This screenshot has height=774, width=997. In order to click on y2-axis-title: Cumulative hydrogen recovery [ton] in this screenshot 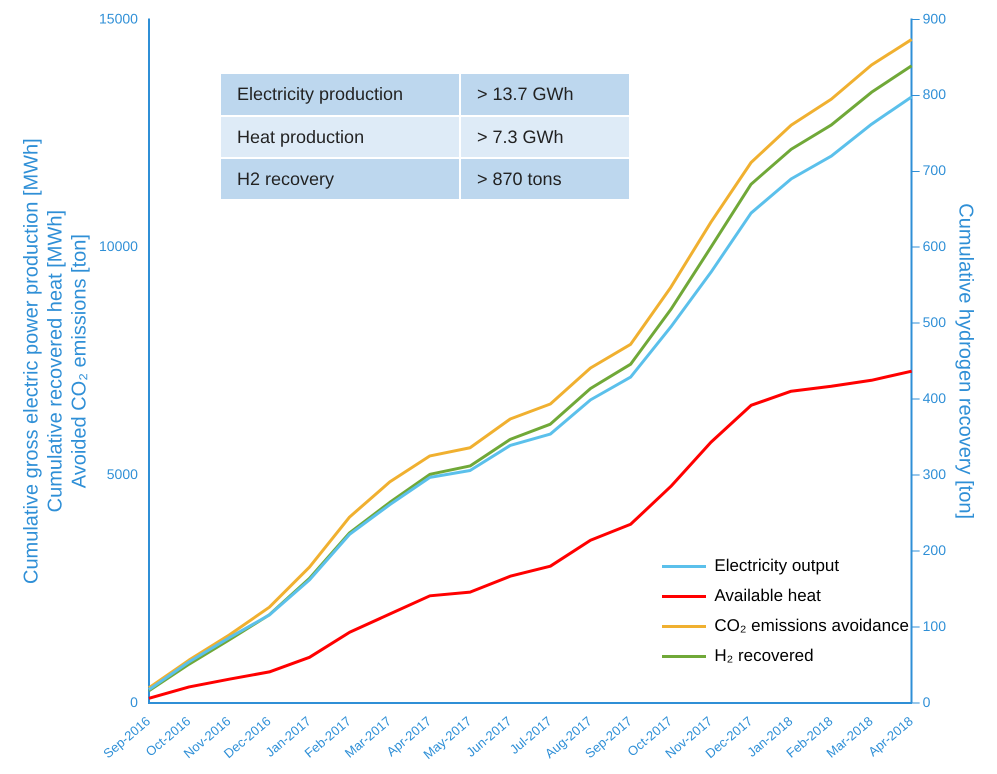, I will do `click(965, 361)`.